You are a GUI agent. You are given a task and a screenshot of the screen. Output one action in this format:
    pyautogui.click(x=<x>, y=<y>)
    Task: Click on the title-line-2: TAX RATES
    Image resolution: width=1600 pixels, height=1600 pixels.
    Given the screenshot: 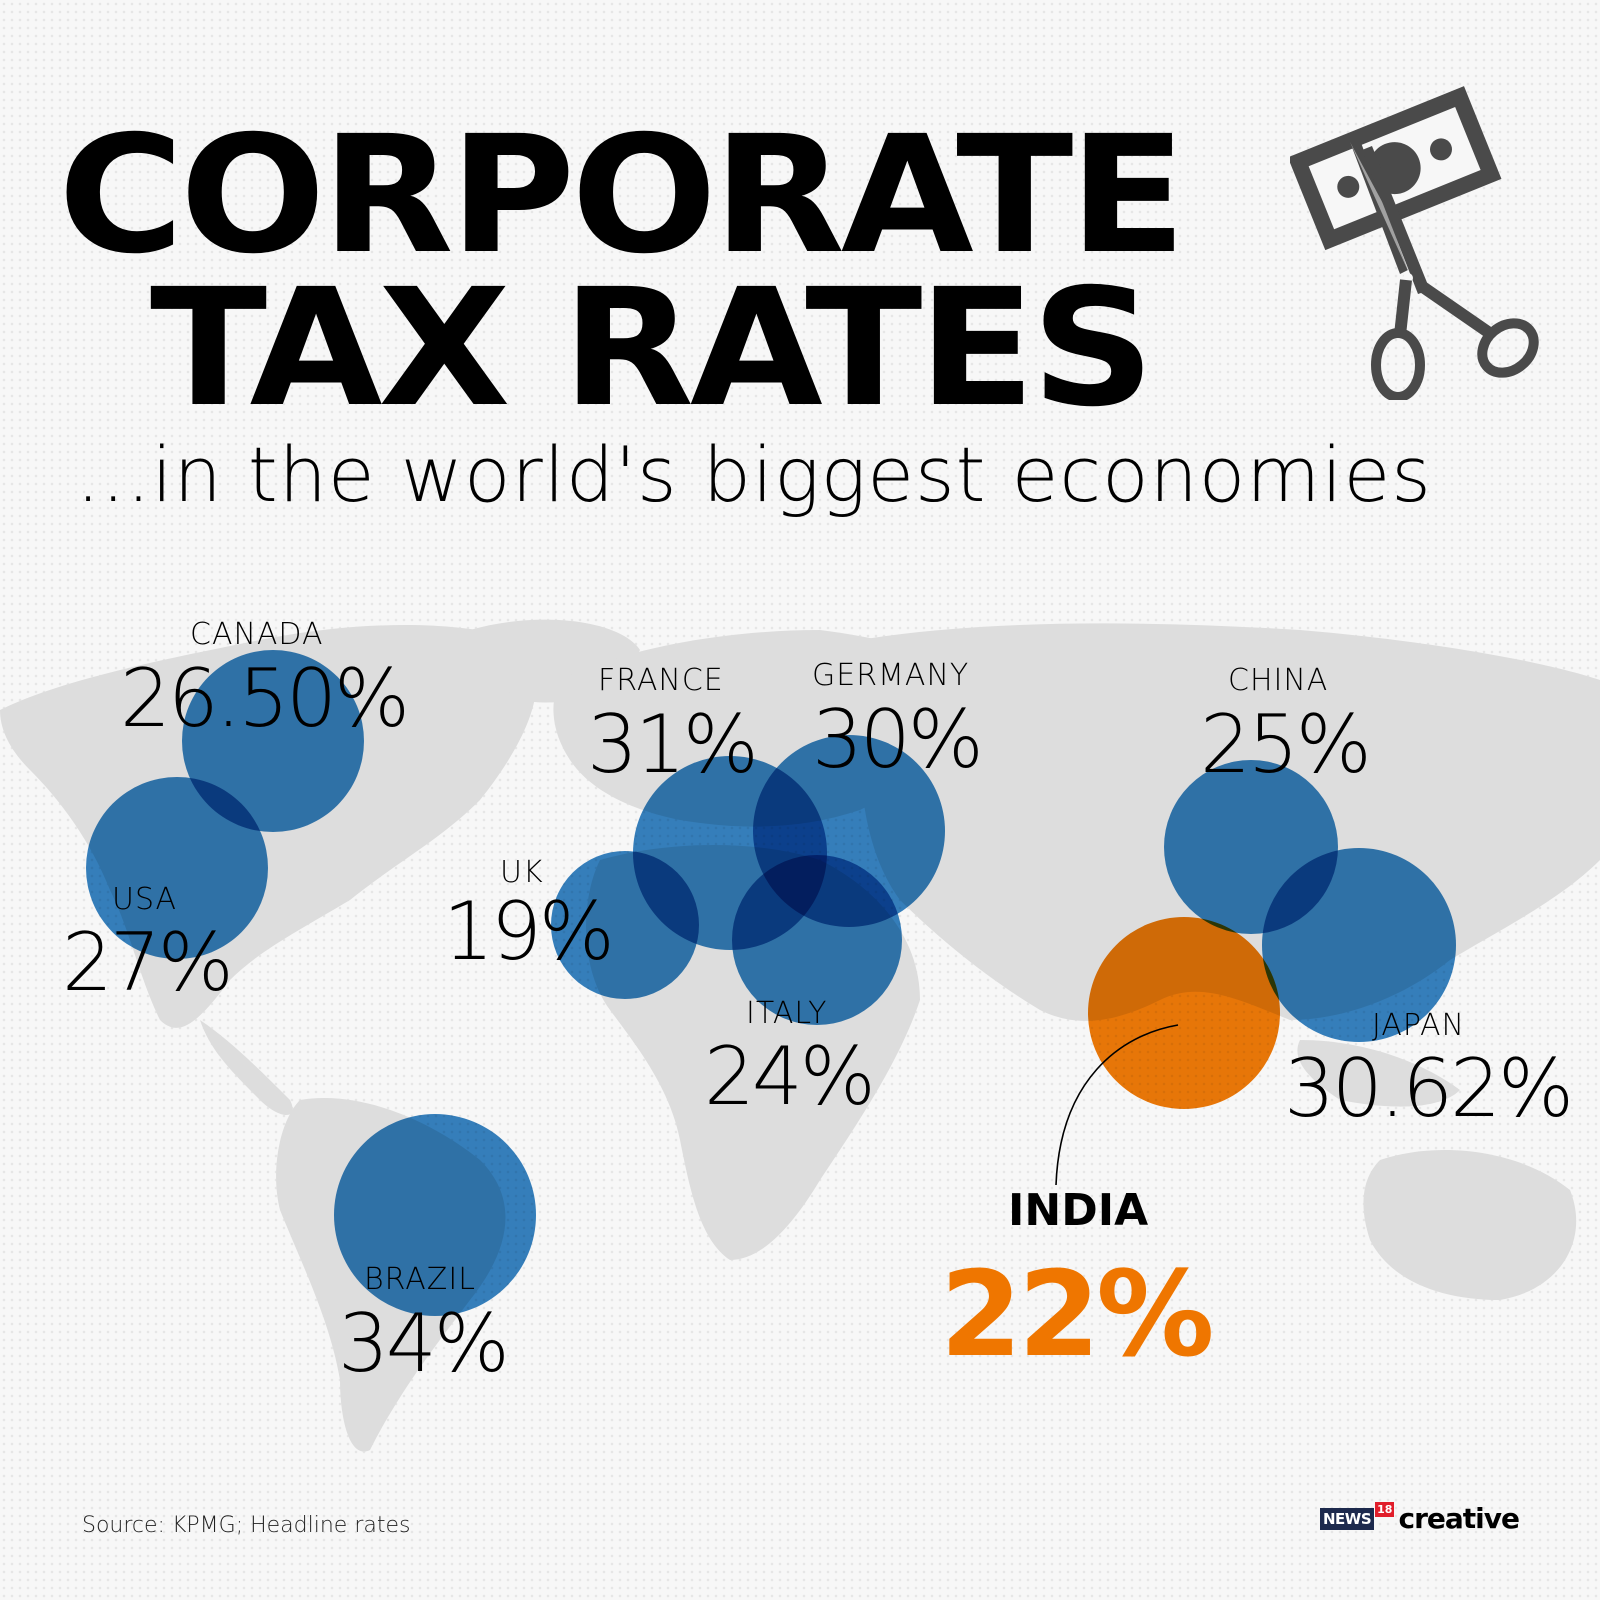 What is the action you would take?
    pyautogui.click(x=652, y=349)
    